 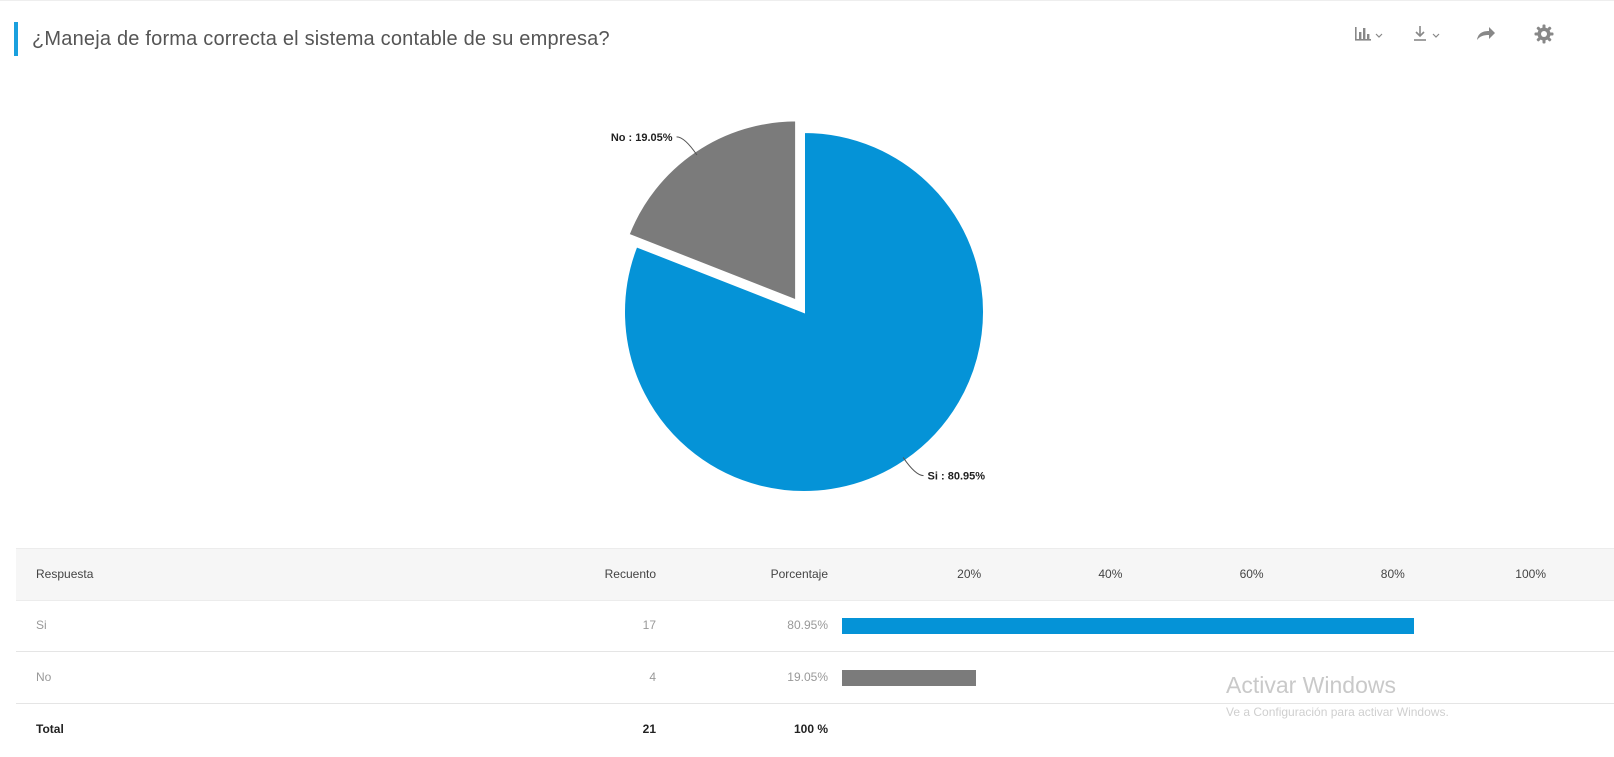 I want to click on percent-value: 80.95%, so click(x=807, y=625).